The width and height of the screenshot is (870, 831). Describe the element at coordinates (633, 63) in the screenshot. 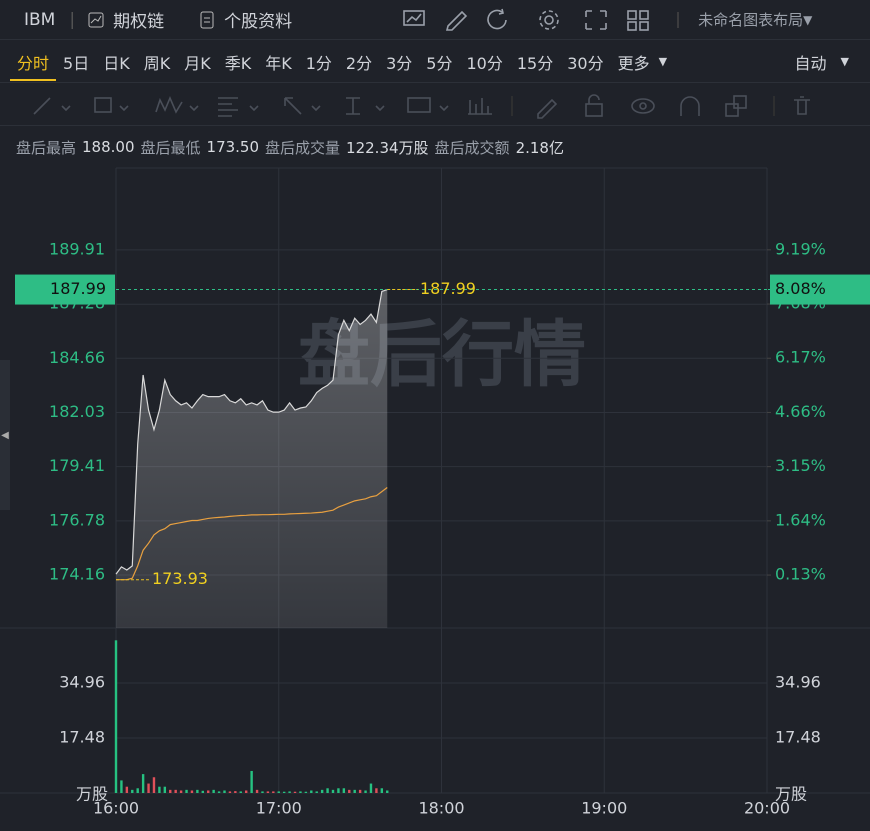

I see `period-tab: 更多` at that location.